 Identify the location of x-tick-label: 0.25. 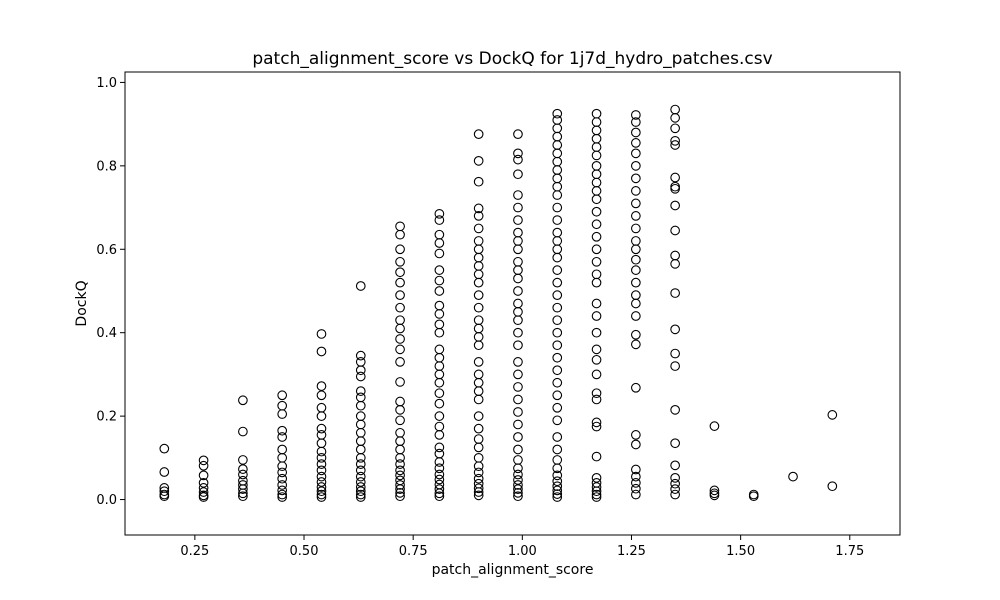
(194, 551).